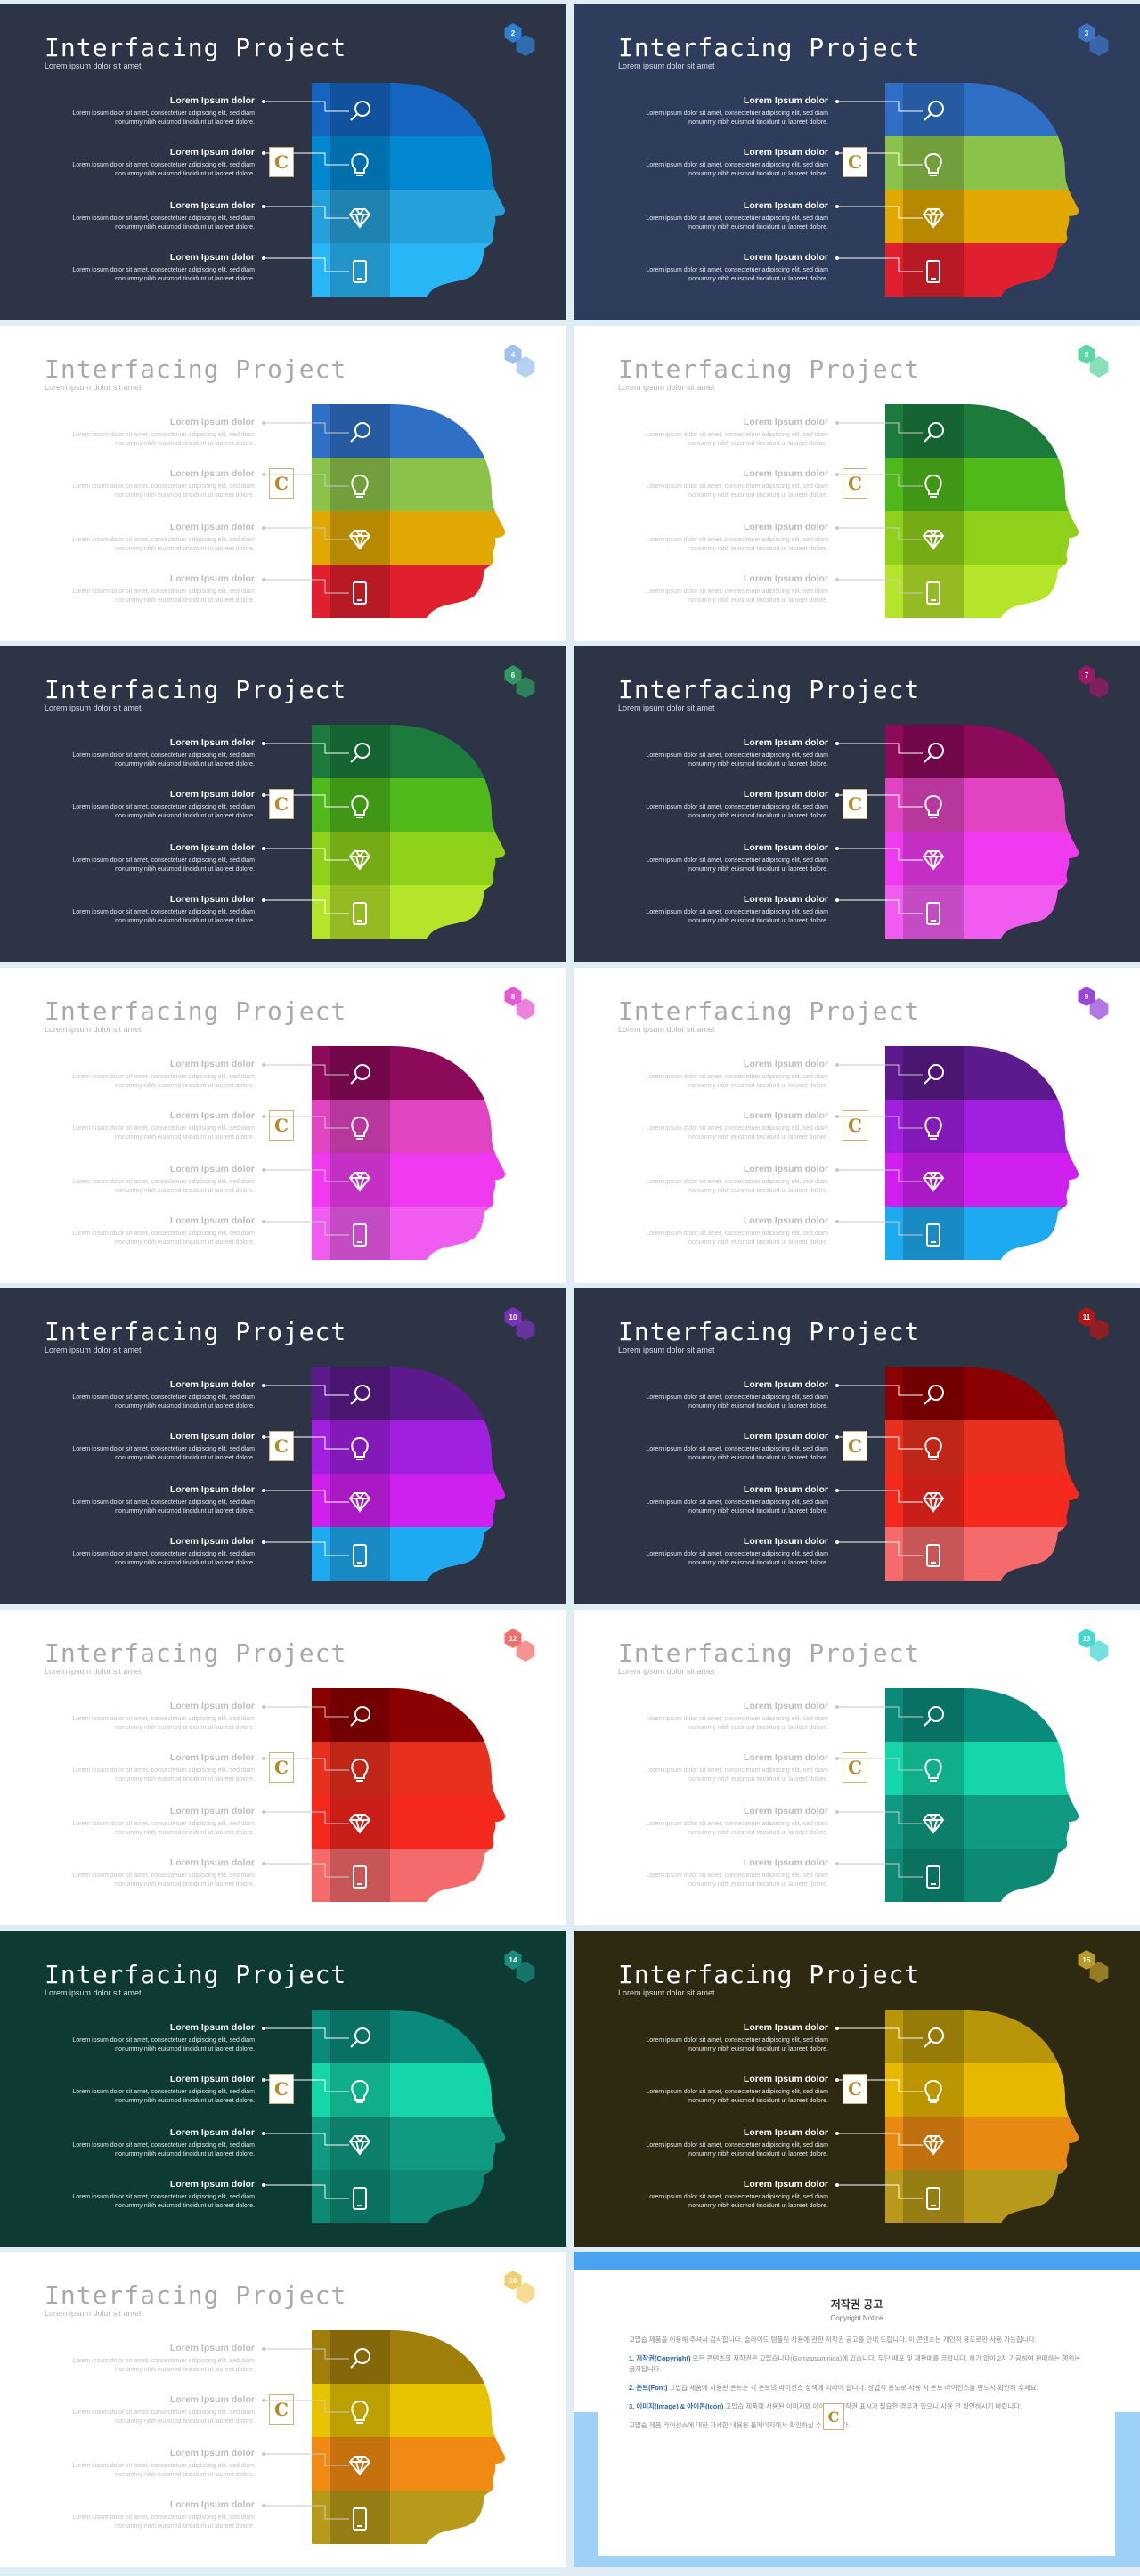 The image size is (1140, 2576). What do you see at coordinates (513, 1639) in the screenshot?
I see `slide-number-text: 12` at bounding box center [513, 1639].